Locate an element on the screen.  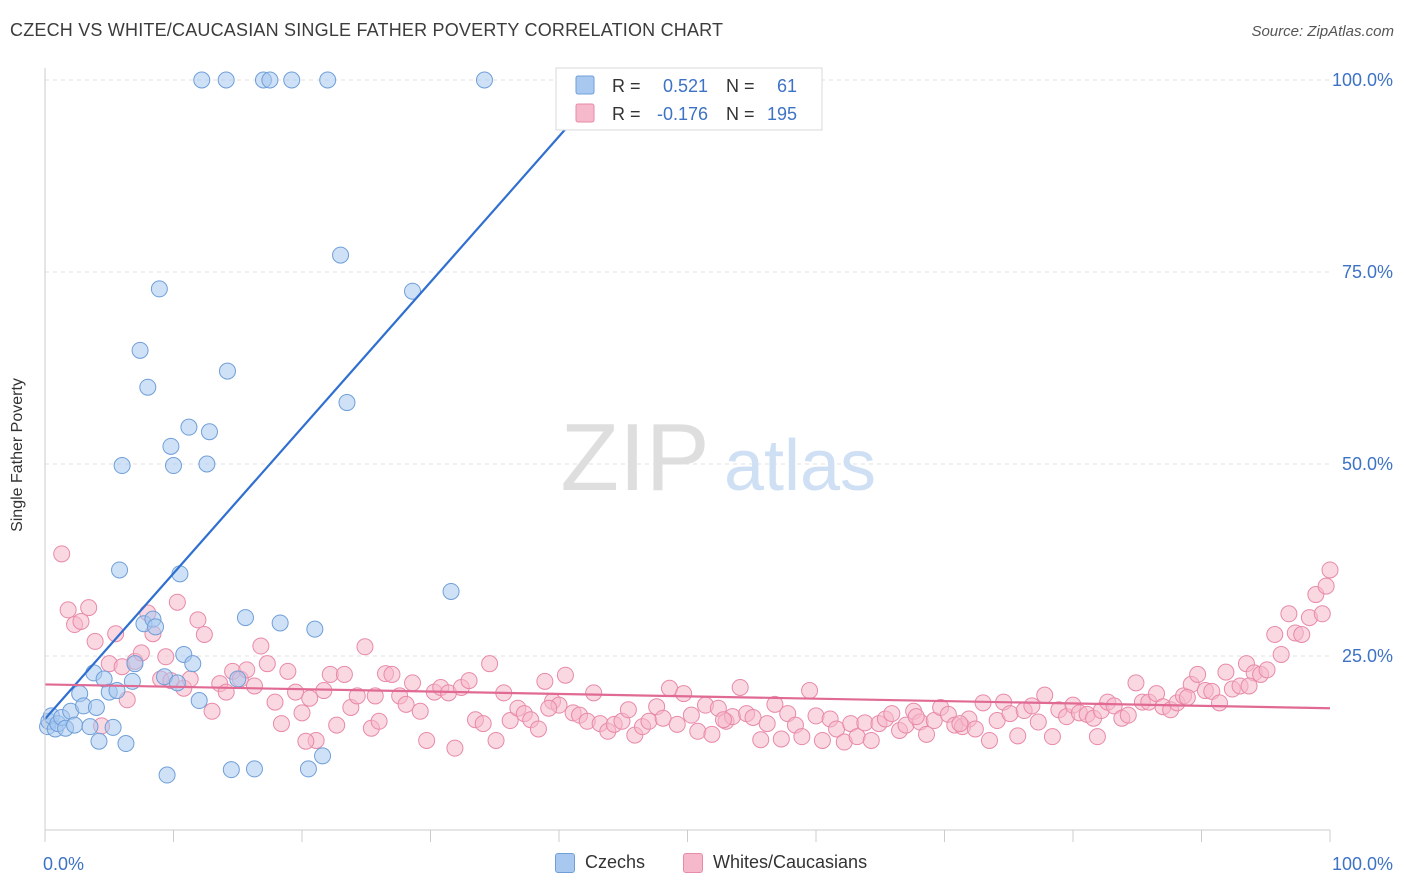
legend-top: R = 0.521 N = 61 R = -0.176 N = 195 is located at coordinates (689, 99).